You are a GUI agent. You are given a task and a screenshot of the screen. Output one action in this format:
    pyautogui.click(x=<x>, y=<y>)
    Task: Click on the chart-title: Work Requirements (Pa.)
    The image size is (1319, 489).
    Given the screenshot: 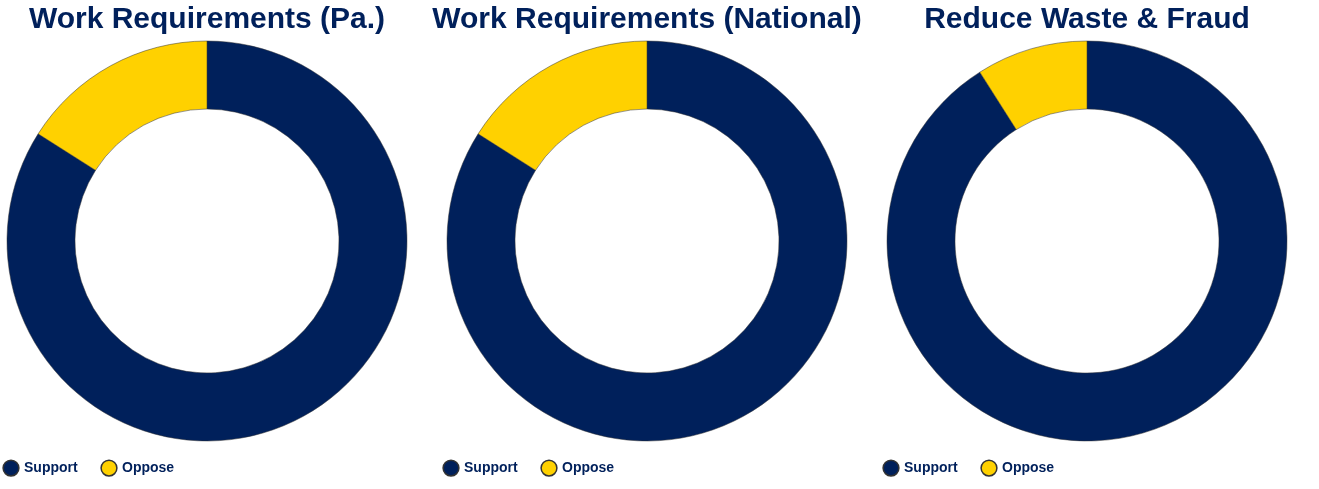 What is the action you would take?
    pyautogui.click(x=207, y=17)
    